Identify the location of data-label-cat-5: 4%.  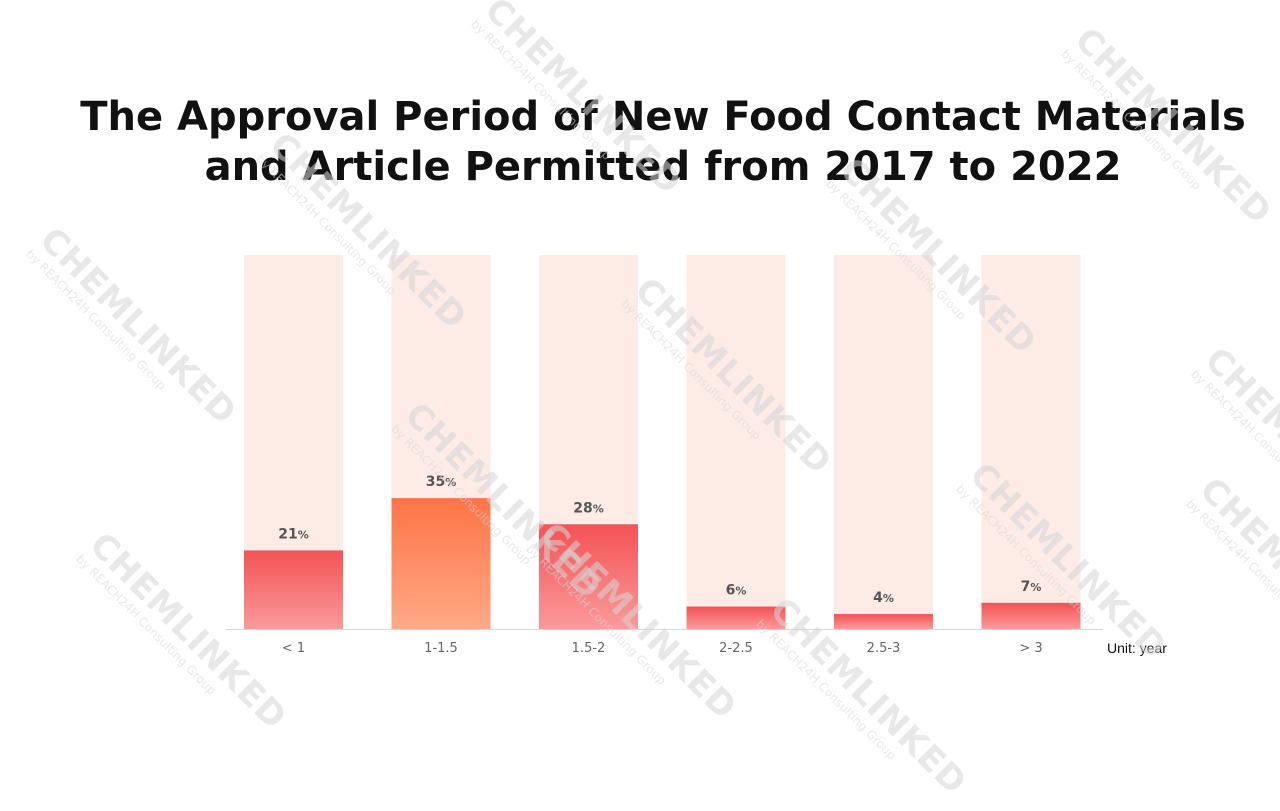
(883, 598).